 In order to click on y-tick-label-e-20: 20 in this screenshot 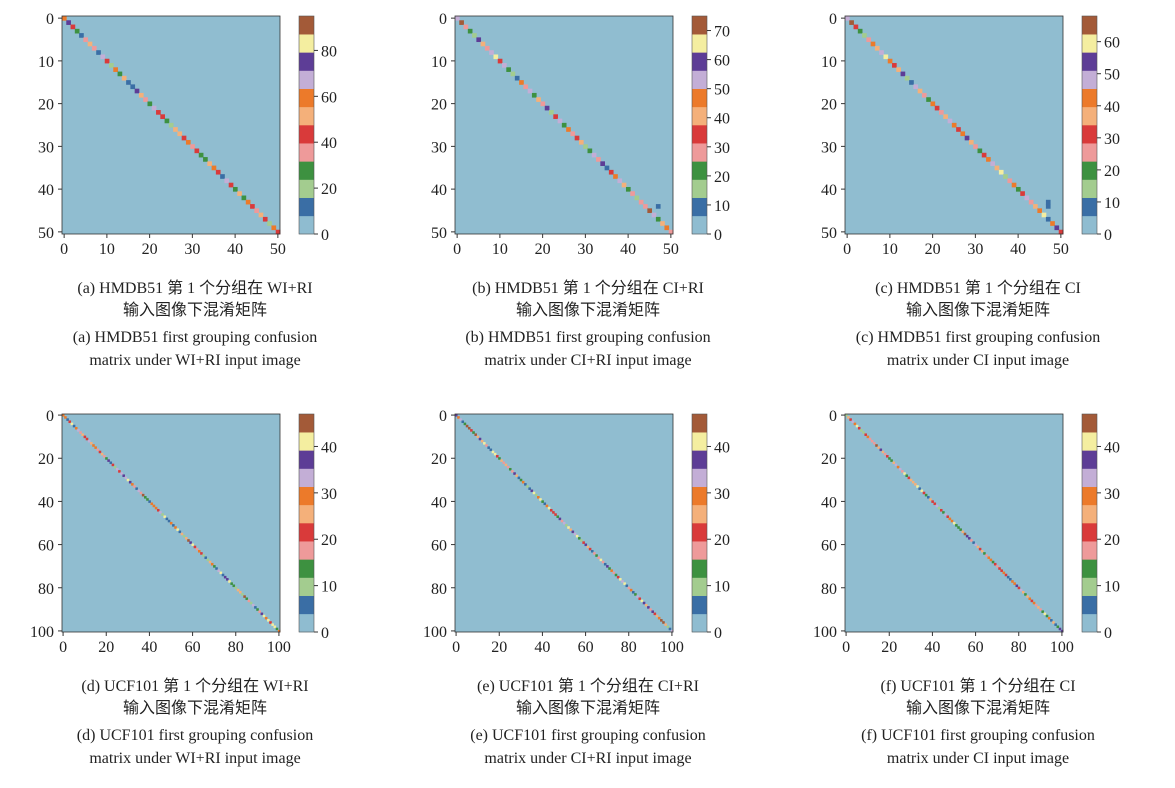, I will do `click(439, 459)`.